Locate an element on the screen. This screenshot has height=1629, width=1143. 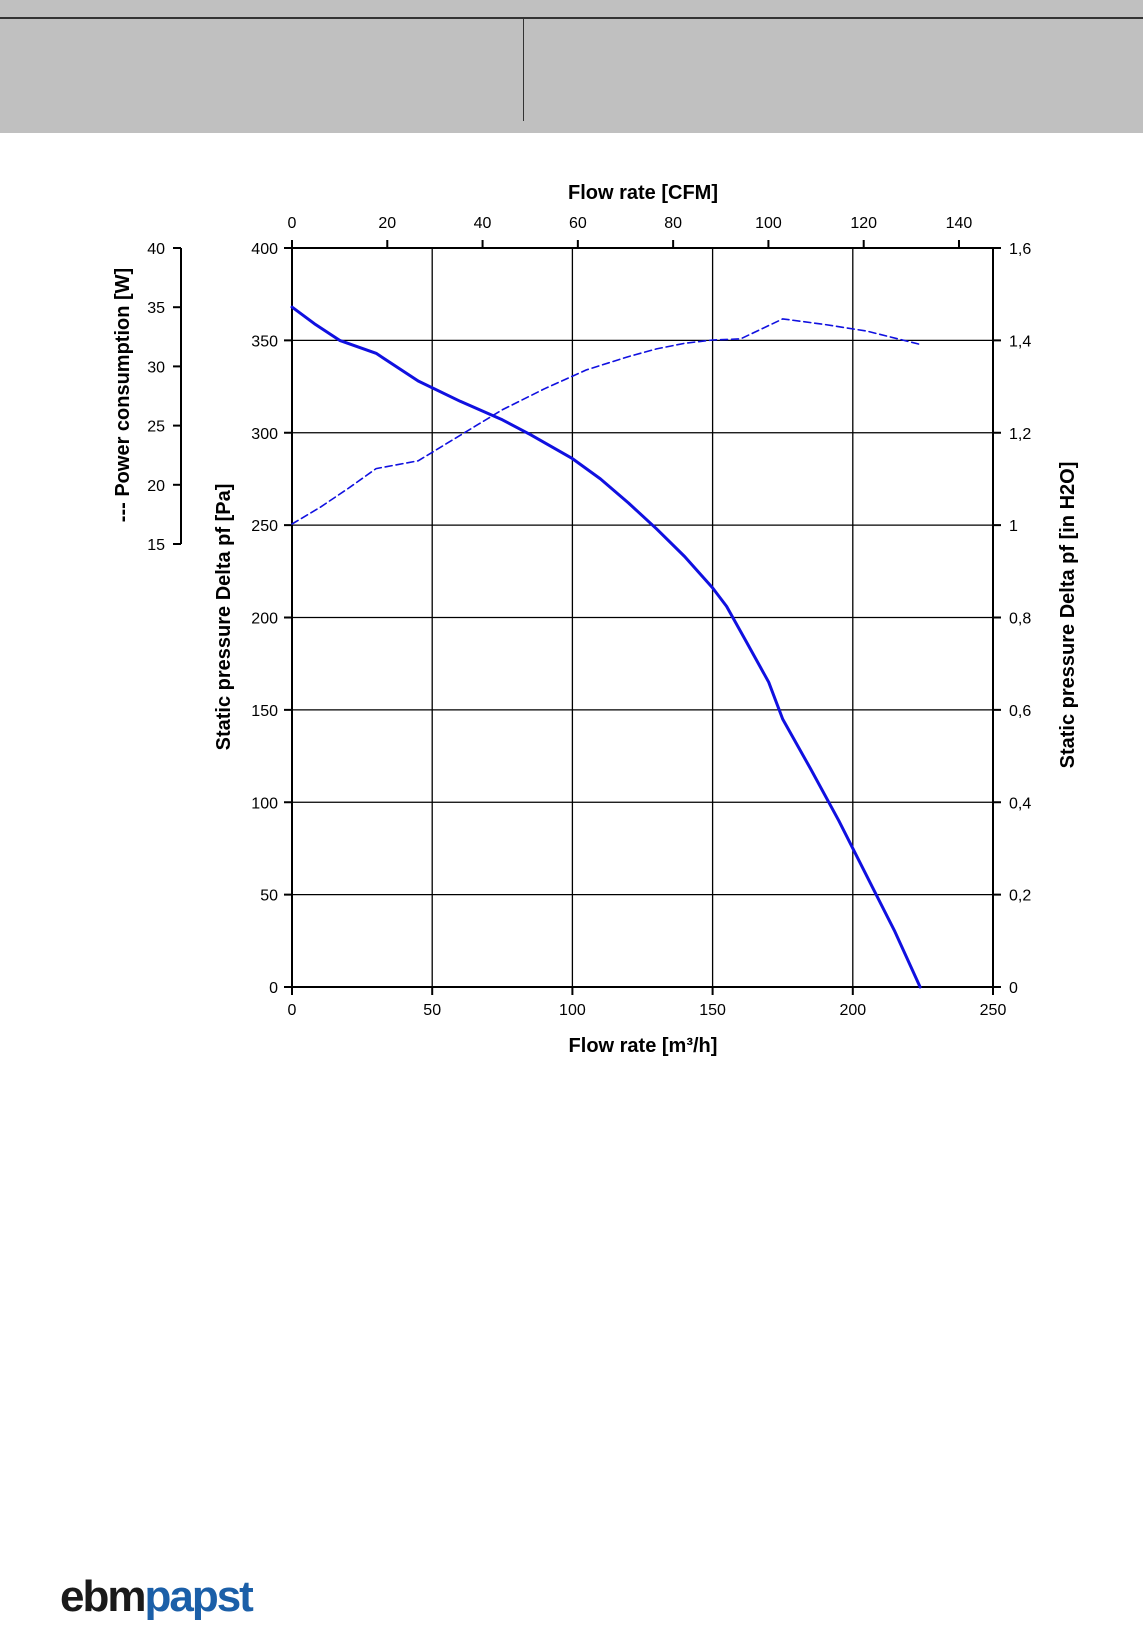
y-left-tick-label-300: 300 is located at coordinates (264, 434).